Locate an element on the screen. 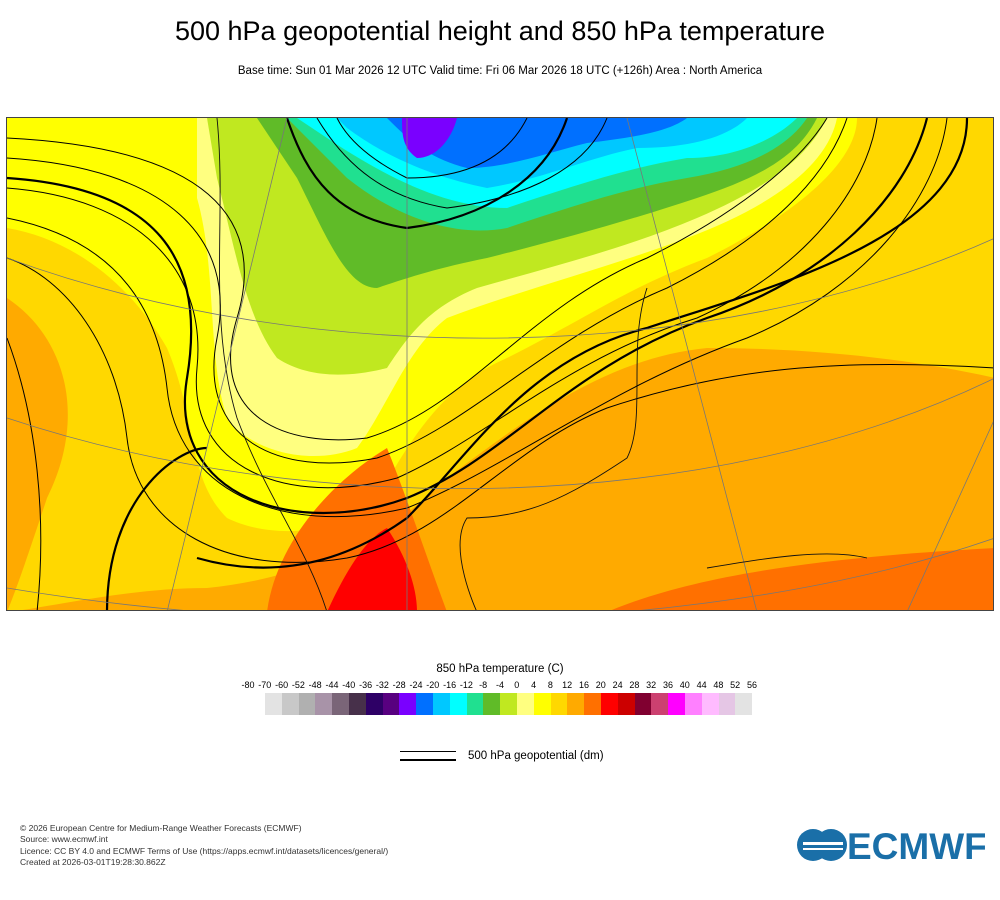 This screenshot has width=1000, height=900. colorbar-tick-label: -32 is located at coordinates (382, 685).